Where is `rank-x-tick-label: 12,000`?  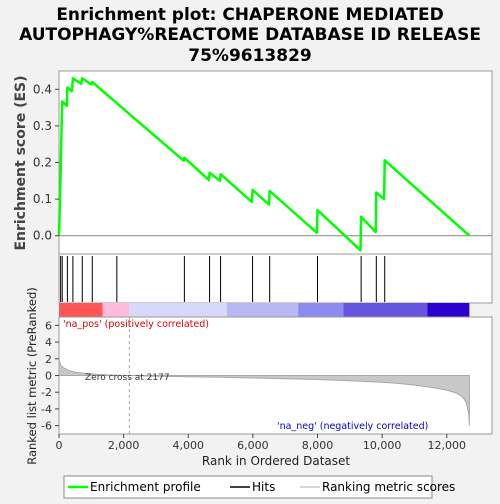 rank-x-tick-label: 12,000 is located at coordinates (447, 445).